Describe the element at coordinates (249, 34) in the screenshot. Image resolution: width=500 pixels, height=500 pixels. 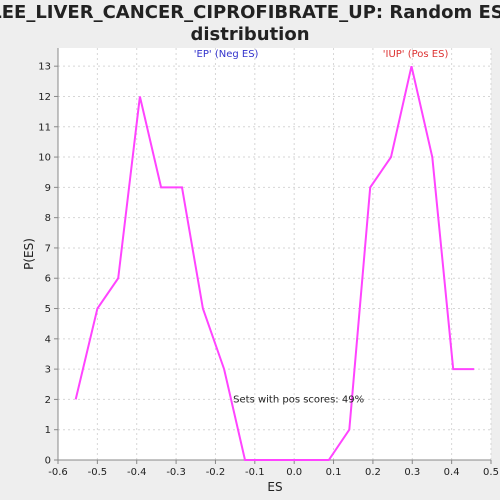
I see `chart-title-line-2: distribution` at that location.